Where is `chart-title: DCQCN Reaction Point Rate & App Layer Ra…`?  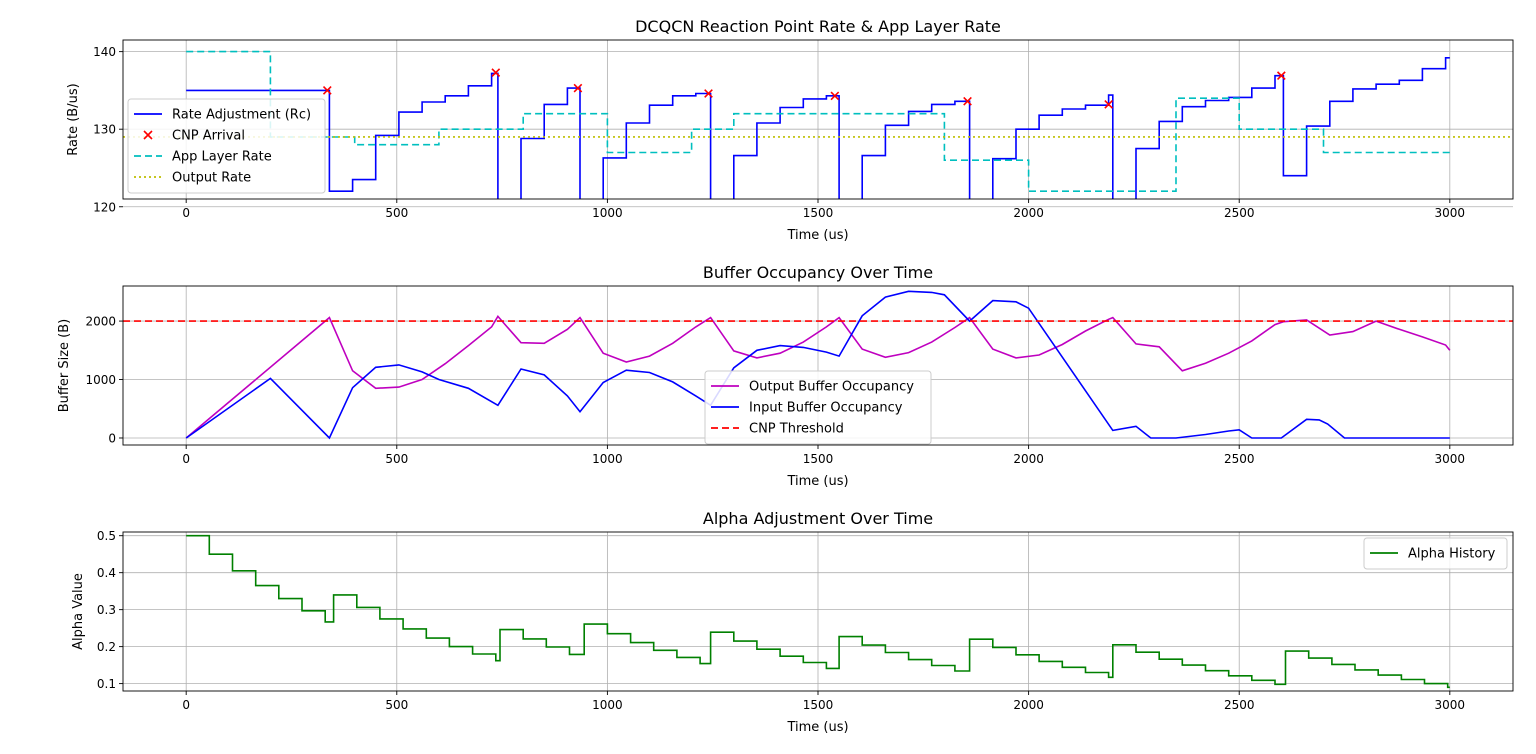 chart-title: DCQCN Reaction Point Rate & App Layer Ra… is located at coordinates (818, 26).